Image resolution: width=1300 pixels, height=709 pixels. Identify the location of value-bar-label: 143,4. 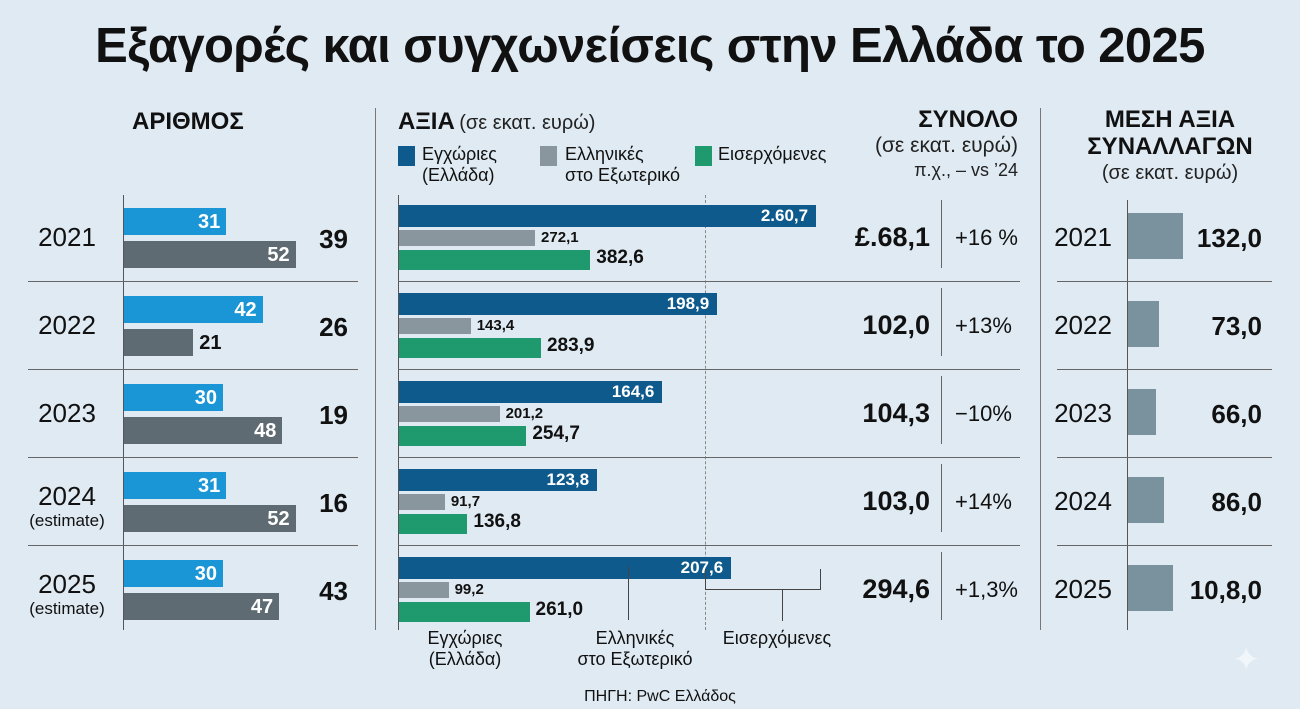
(495, 325).